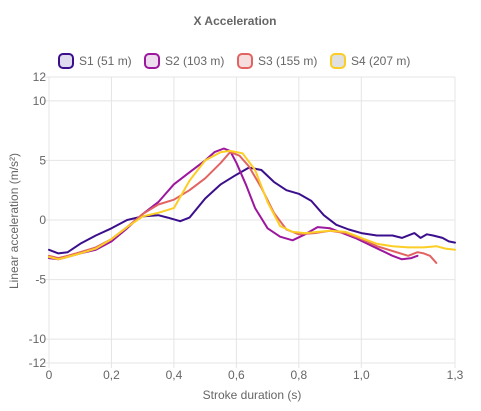 The width and height of the screenshot is (481, 411). I want to click on chart-title: X Acceleration, so click(235, 21).